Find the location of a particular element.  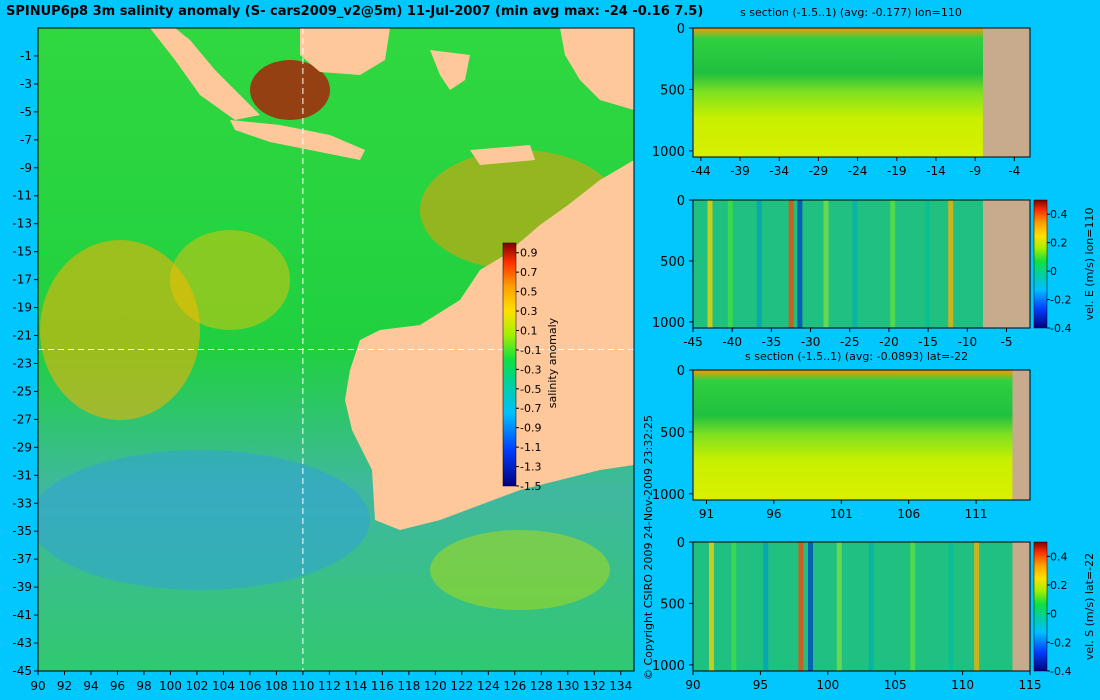

velocity-field is located at coordinates (838, 264).